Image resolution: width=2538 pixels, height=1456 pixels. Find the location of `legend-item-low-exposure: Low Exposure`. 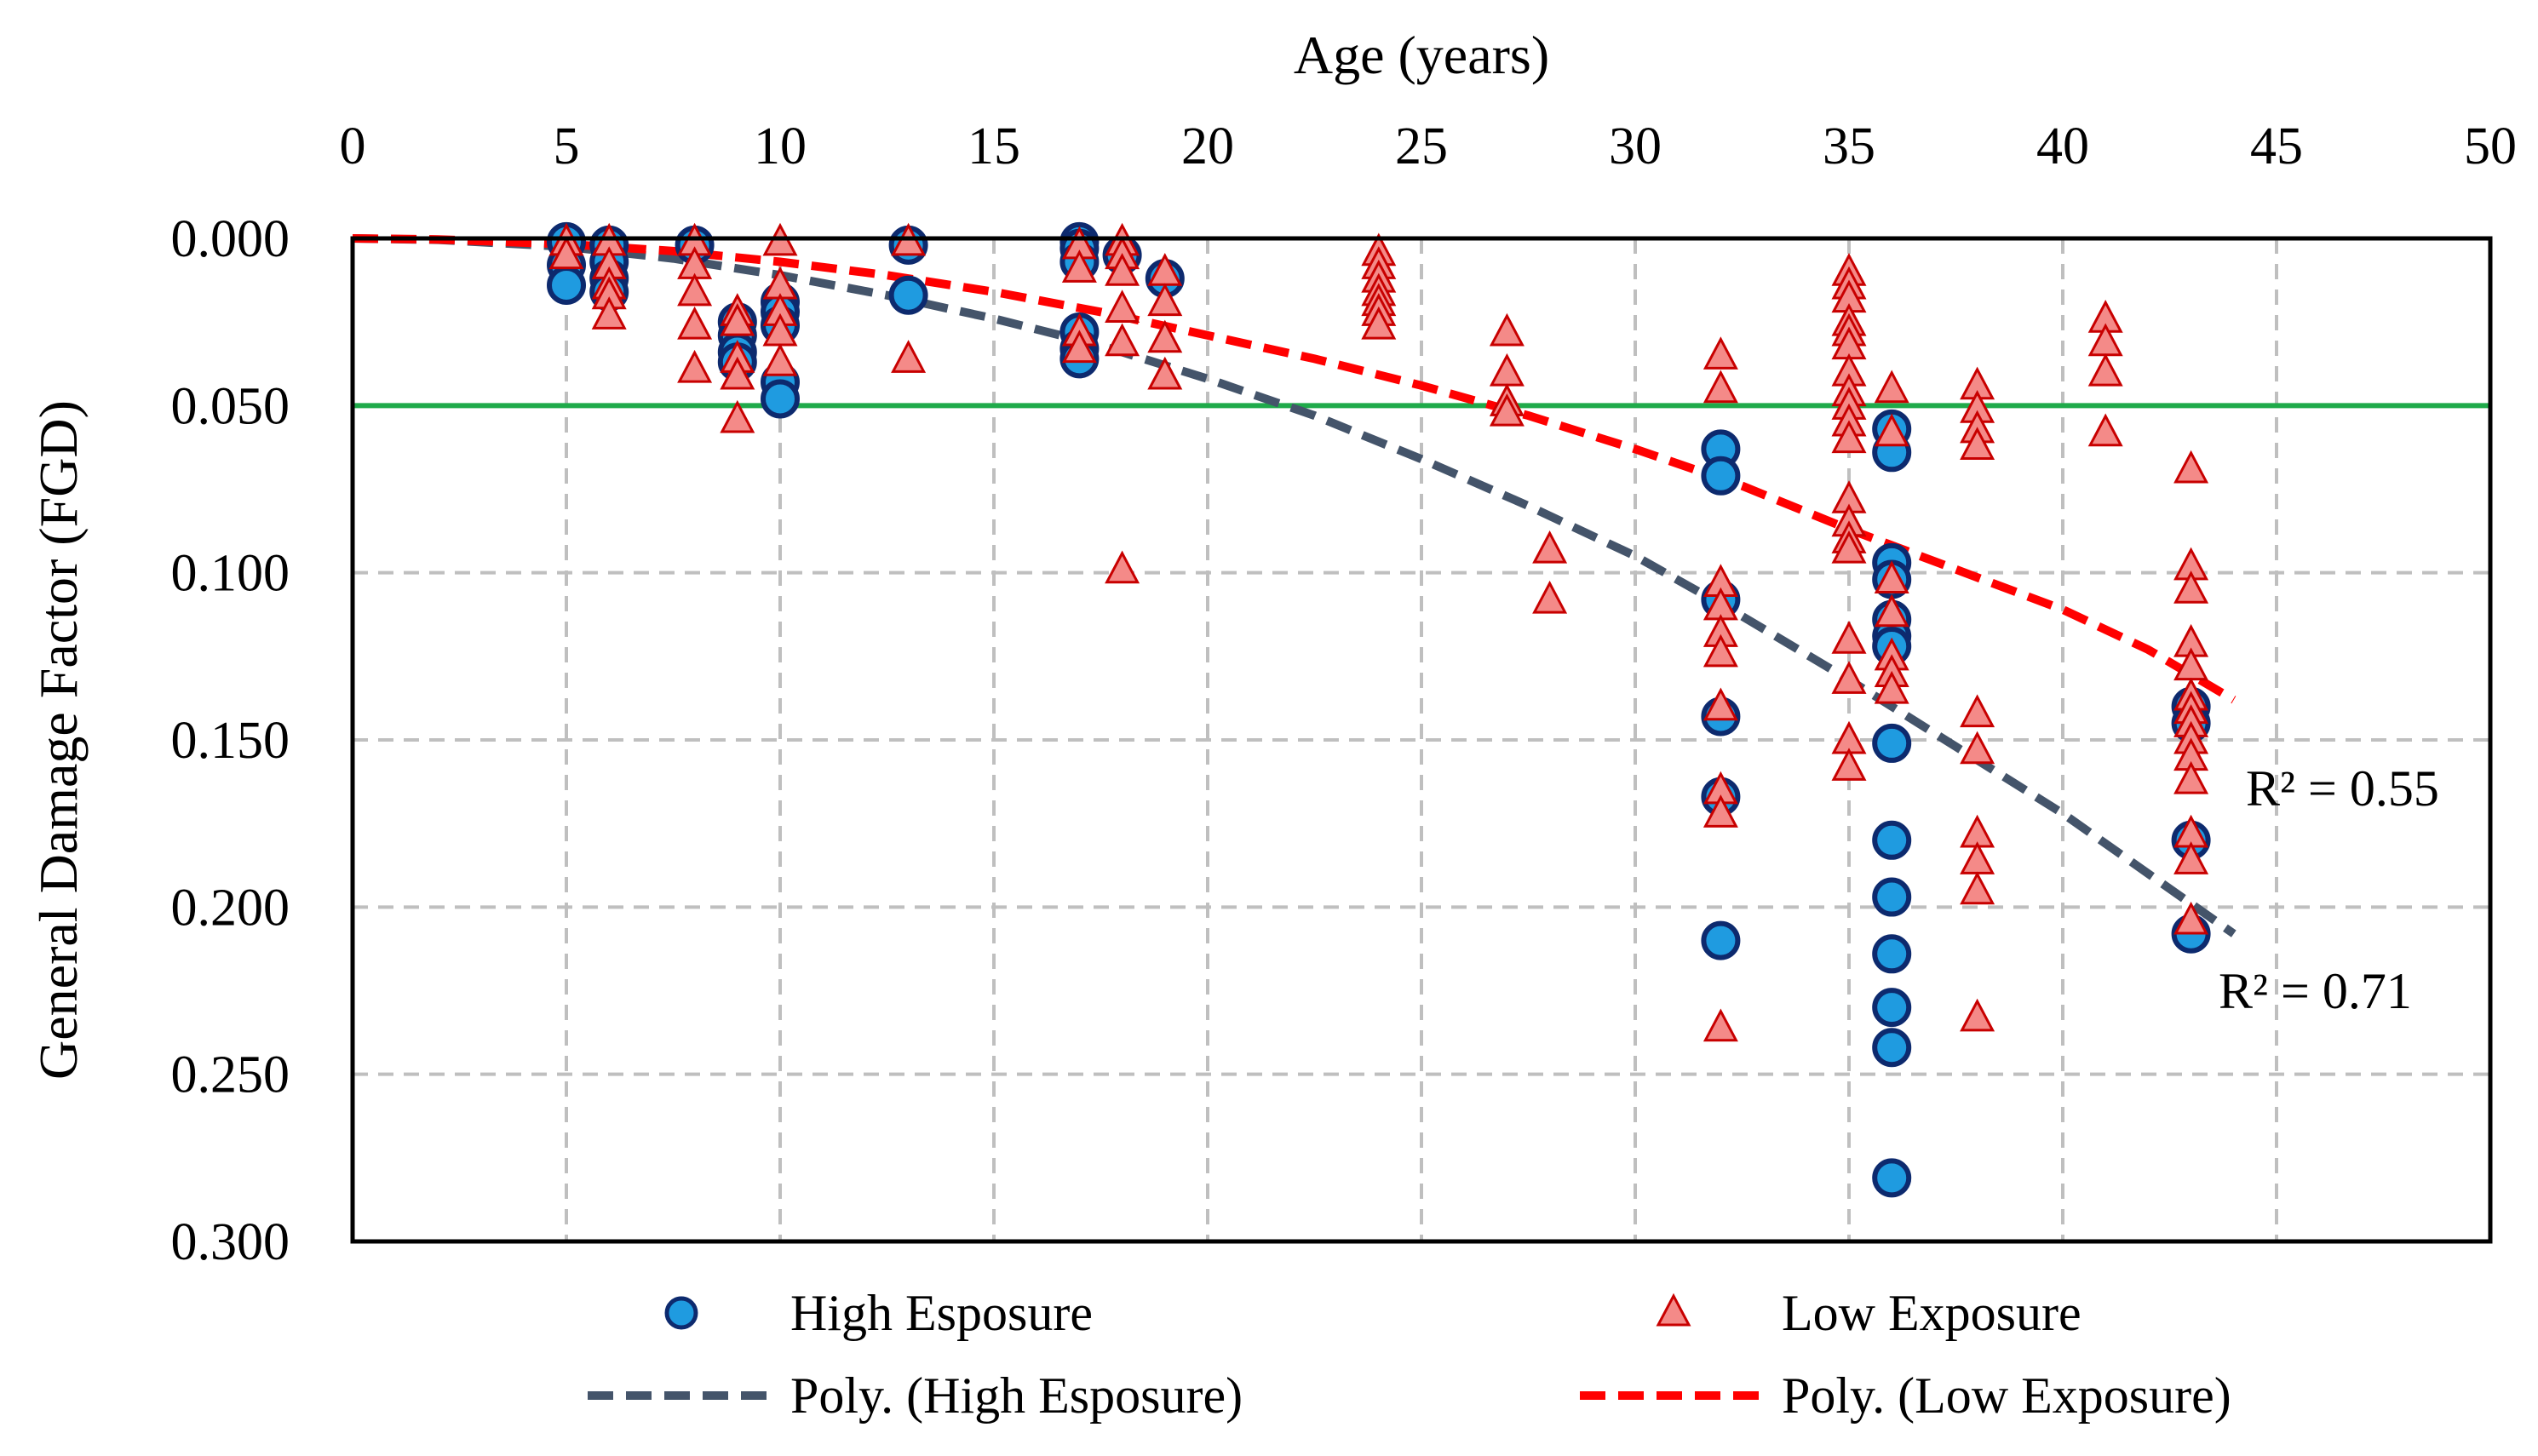

legend-item-low-exposure: Low Exposure is located at coordinates (1869, 1313).